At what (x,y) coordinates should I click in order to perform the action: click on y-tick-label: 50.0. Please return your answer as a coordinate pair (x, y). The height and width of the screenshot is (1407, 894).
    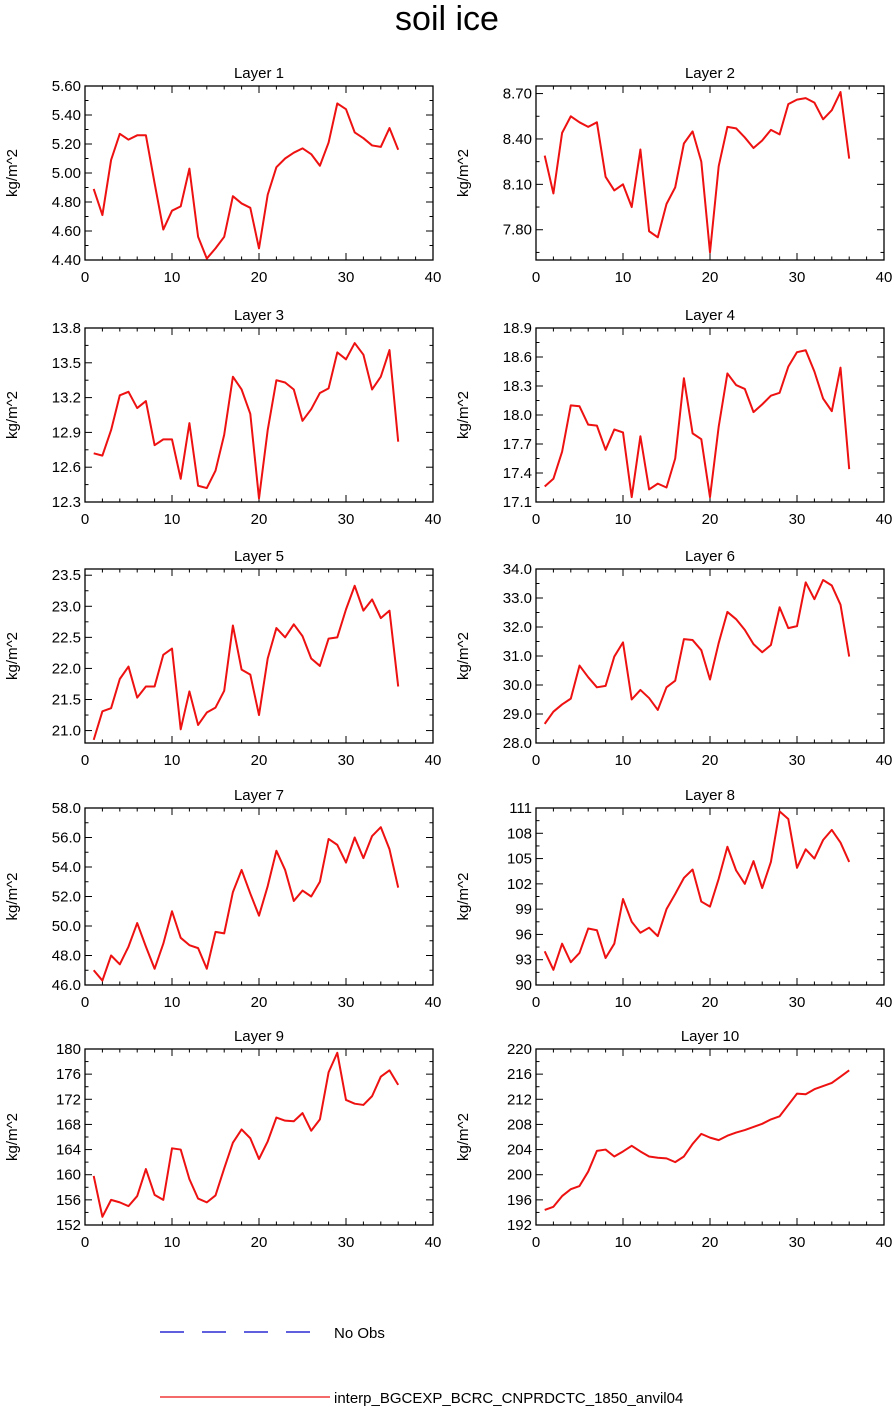
    Looking at the image, I should click on (66, 926).